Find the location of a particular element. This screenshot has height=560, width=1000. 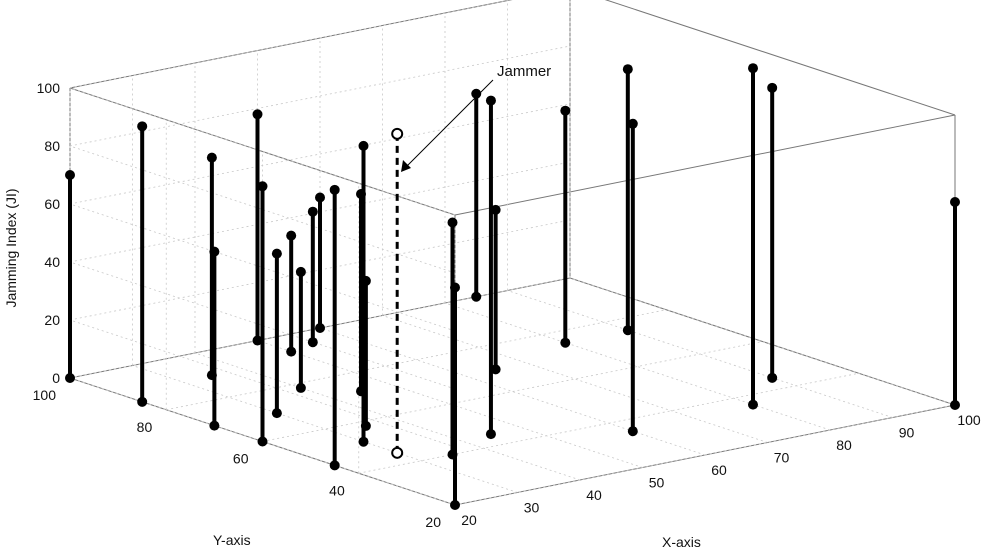

x-tick-label: 50 is located at coordinates (657, 483).